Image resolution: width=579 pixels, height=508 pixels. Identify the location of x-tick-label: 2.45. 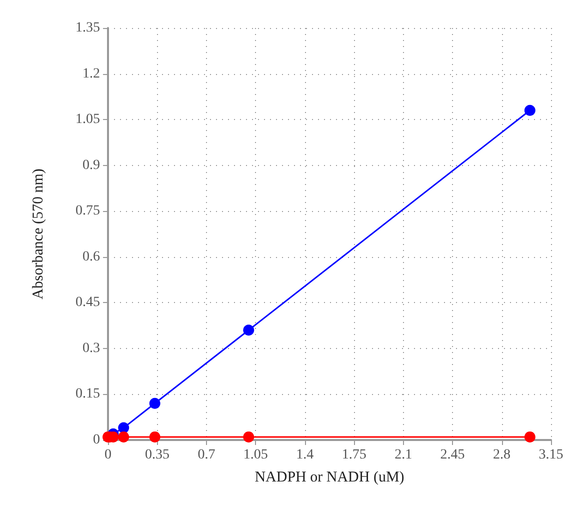
(452, 455).